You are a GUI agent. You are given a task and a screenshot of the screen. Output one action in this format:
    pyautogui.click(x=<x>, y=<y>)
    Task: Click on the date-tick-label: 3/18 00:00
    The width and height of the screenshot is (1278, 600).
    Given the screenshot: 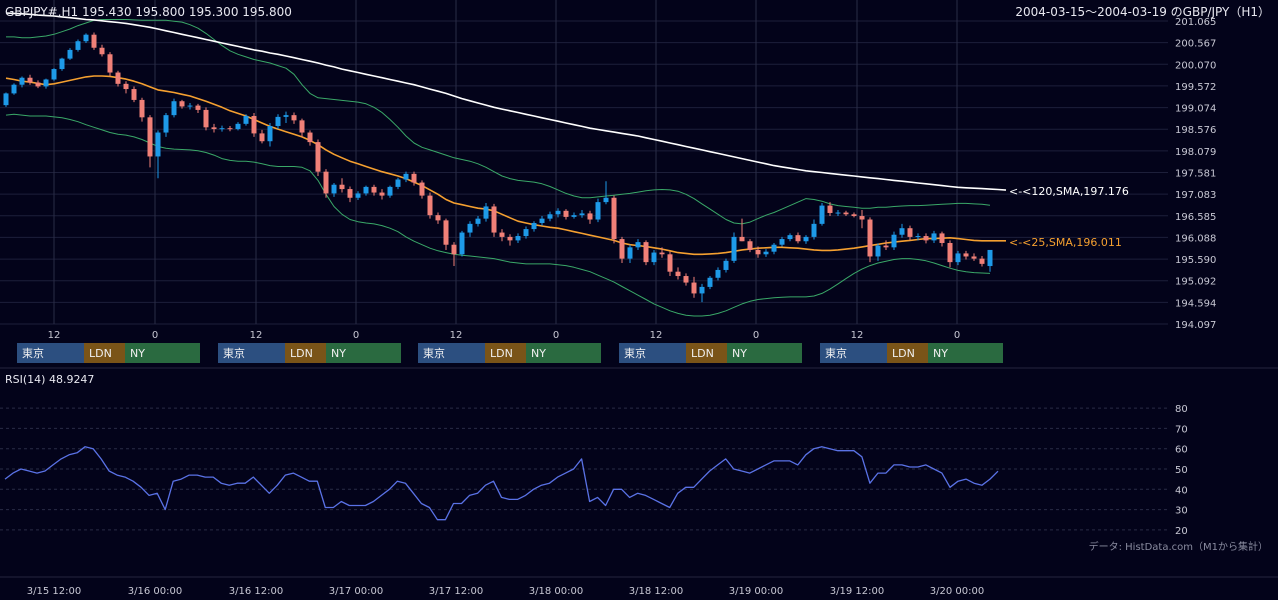 What is the action you would take?
    pyautogui.click(x=556, y=591)
    